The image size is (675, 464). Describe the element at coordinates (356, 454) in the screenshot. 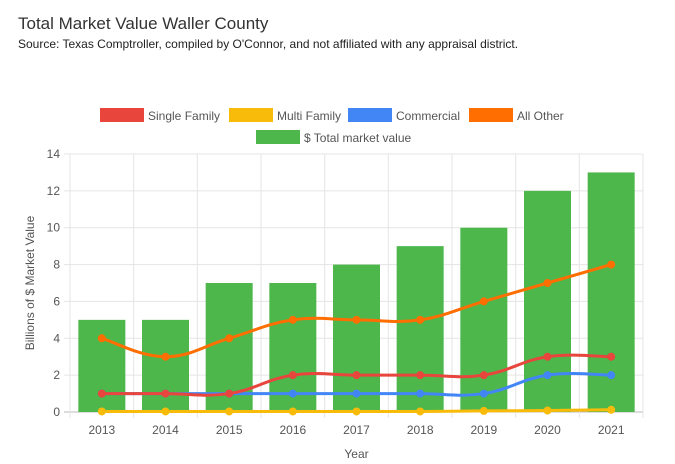

I see `x-axis-label: Year` at that location.